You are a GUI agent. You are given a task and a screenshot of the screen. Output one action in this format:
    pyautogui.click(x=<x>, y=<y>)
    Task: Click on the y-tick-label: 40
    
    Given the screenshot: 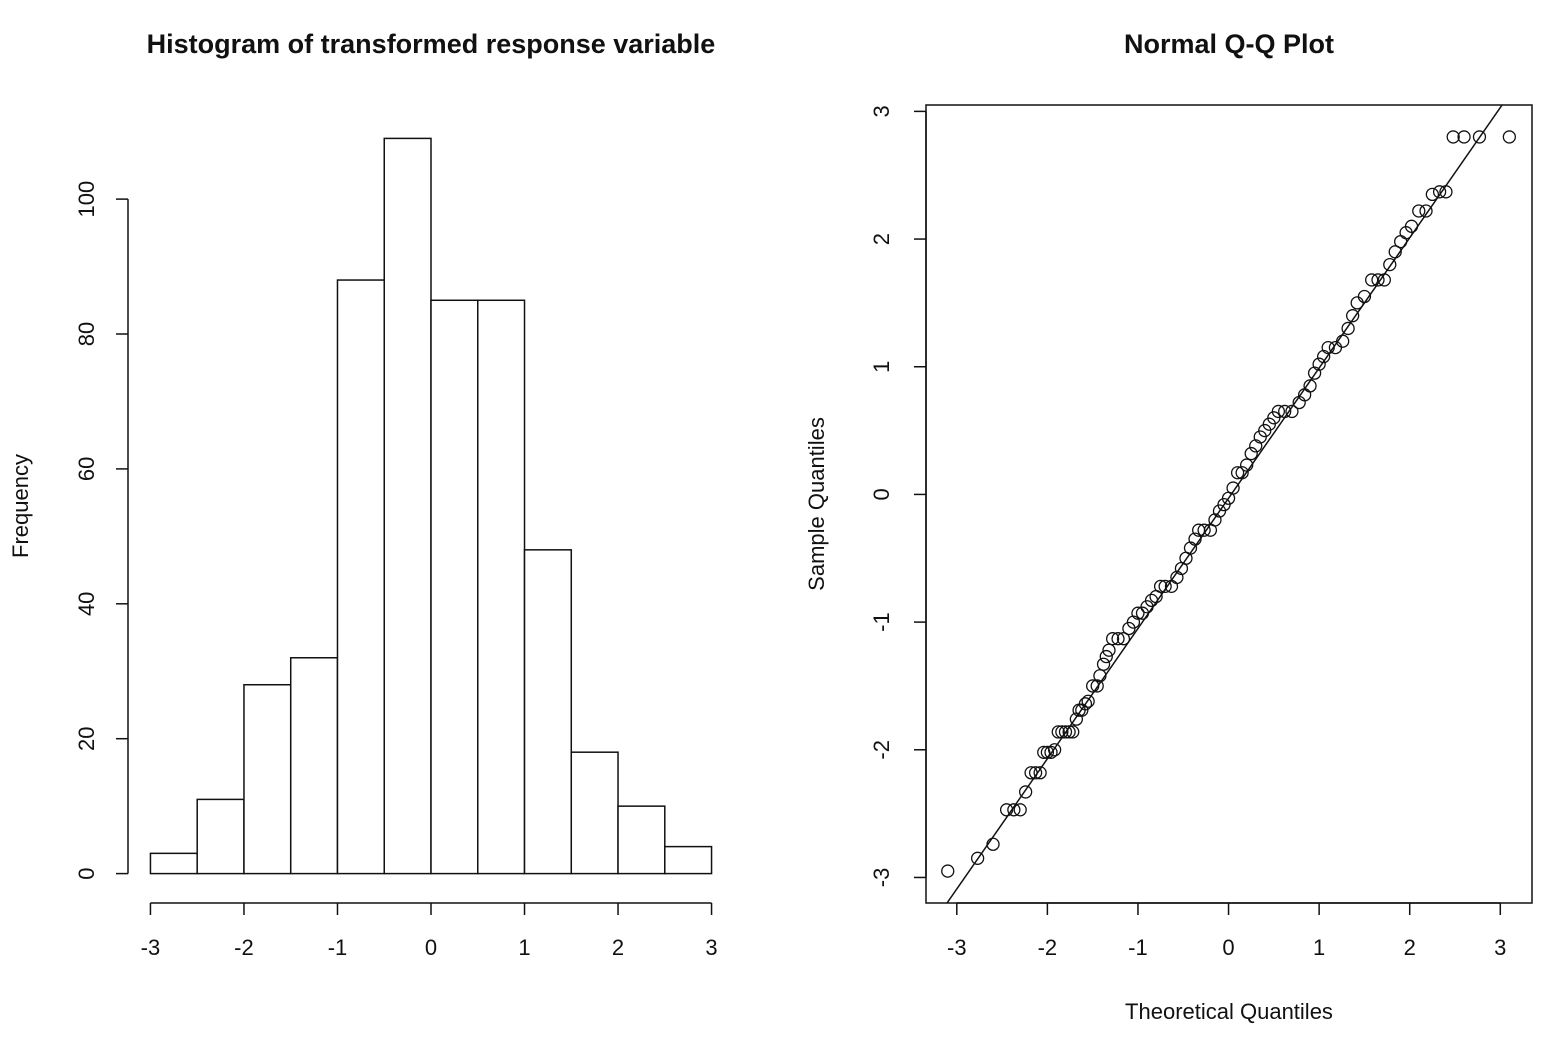 What is the action you would take?
    pyautogui.click(x=86, y=604)
    